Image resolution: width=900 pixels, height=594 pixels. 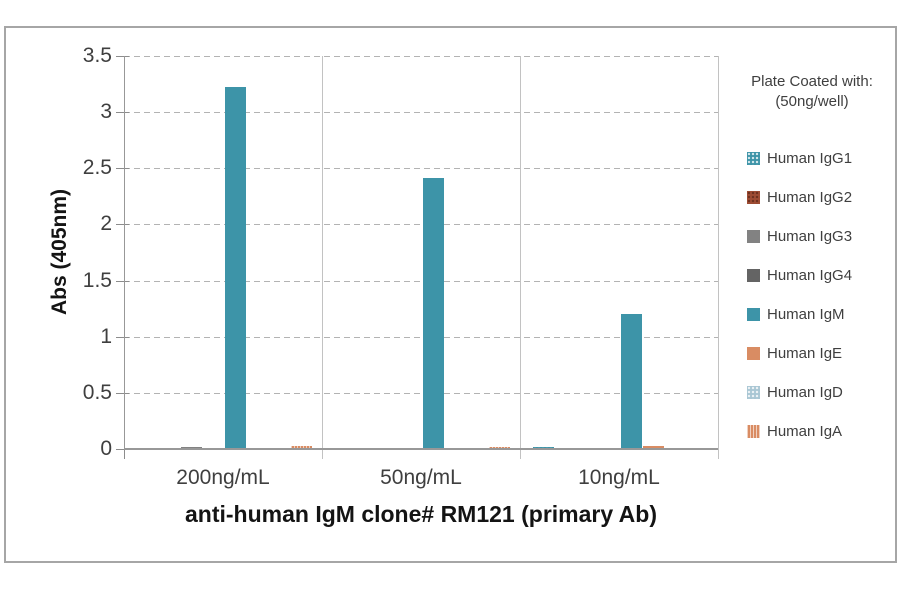 I want to click on legend-swatch-human-iga, so click(x=753, y=431).